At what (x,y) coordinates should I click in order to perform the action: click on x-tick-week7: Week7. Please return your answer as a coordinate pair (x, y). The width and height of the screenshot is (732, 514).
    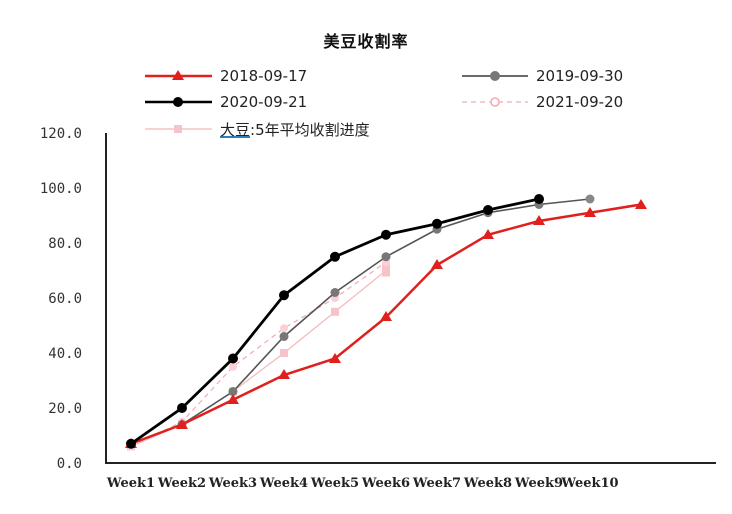
    Looking at the image, I should click on (437, 483).